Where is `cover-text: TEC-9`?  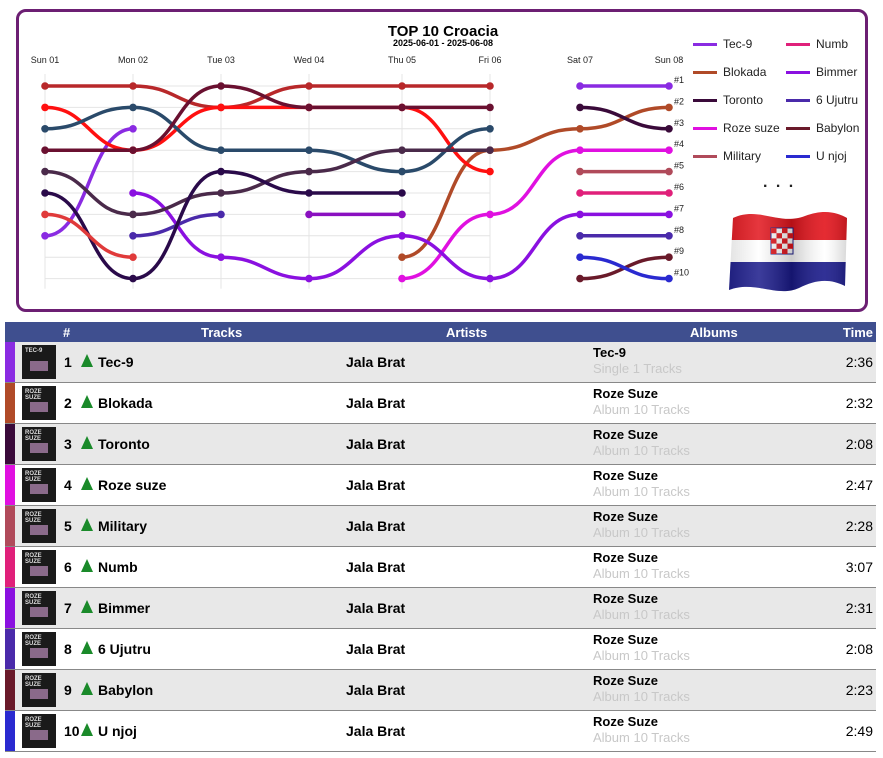 cover-text: TEC-9 is located at coordinates (34, 351).